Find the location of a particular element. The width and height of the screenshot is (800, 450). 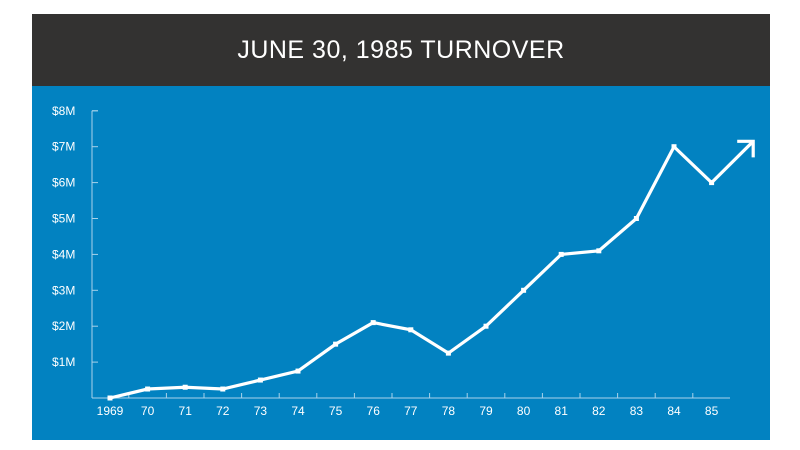

y-tick-label: $4M is located at coordinates (63, 254).